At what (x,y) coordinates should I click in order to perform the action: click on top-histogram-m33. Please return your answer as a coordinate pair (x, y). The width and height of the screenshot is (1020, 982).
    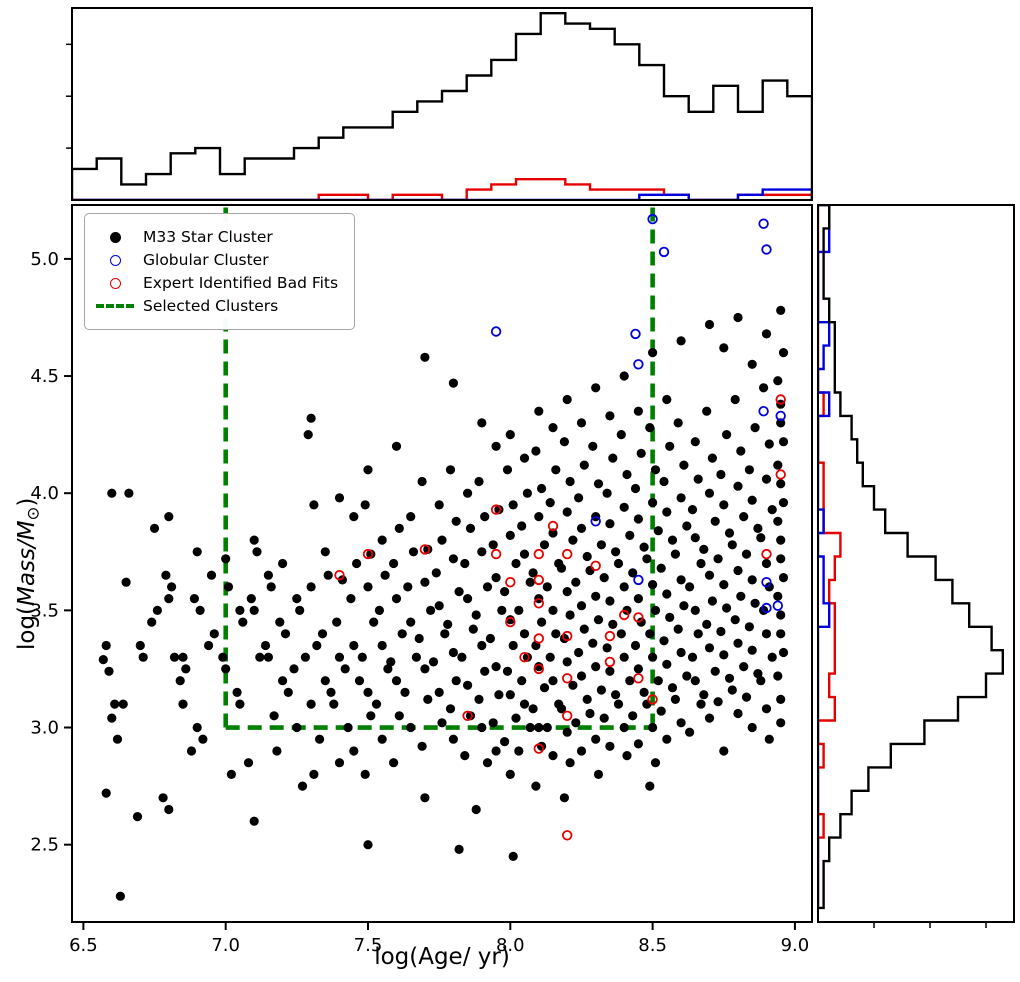
    Looking at the image, I should click on (442, 106).